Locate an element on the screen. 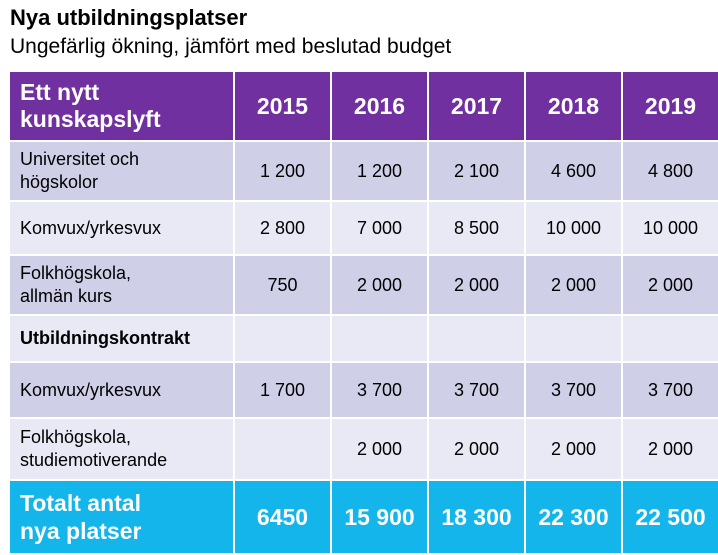 The width and height of the screenshot is (718, 555). cell-2017 is located at coordinates (476, 339).